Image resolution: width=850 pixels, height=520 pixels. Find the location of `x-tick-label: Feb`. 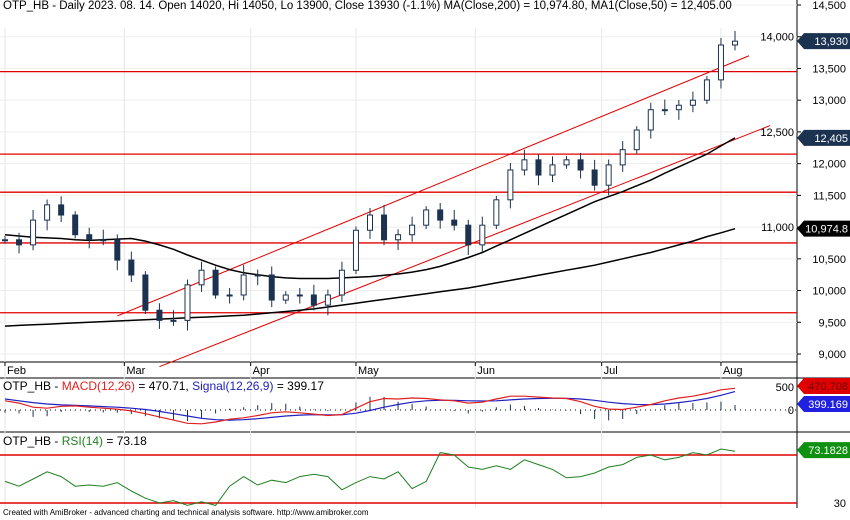

x-tick-label: Feb is located at coordinates (16, 371).